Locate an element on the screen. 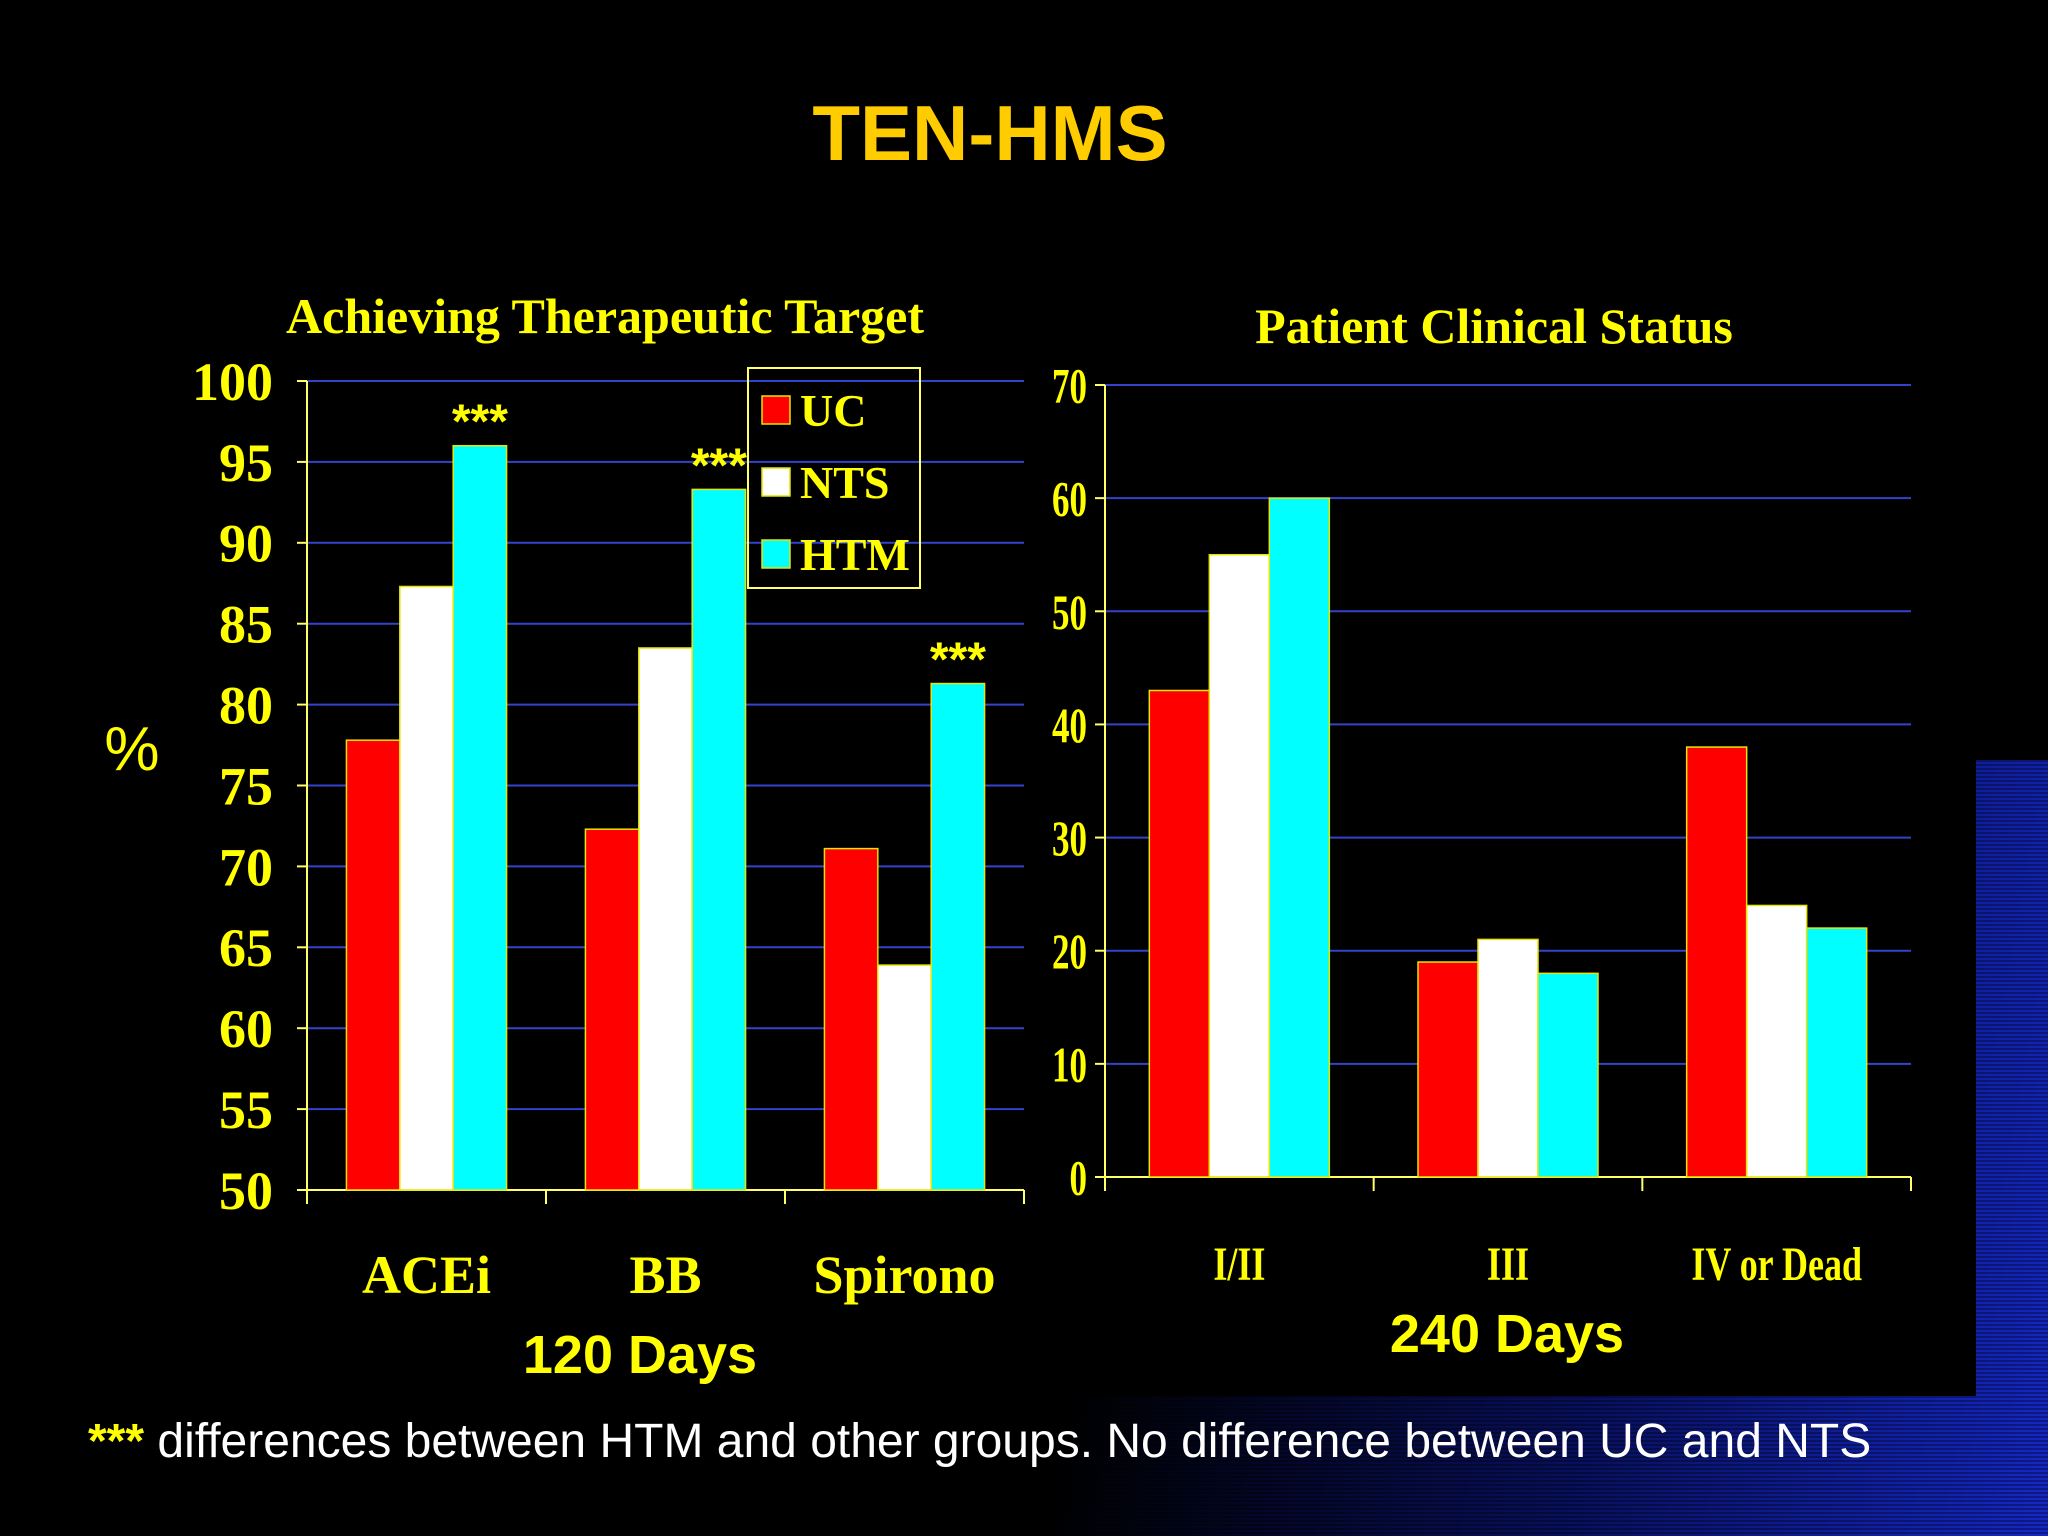  y-tick-label: 100 is located at coordinates (232, 382).